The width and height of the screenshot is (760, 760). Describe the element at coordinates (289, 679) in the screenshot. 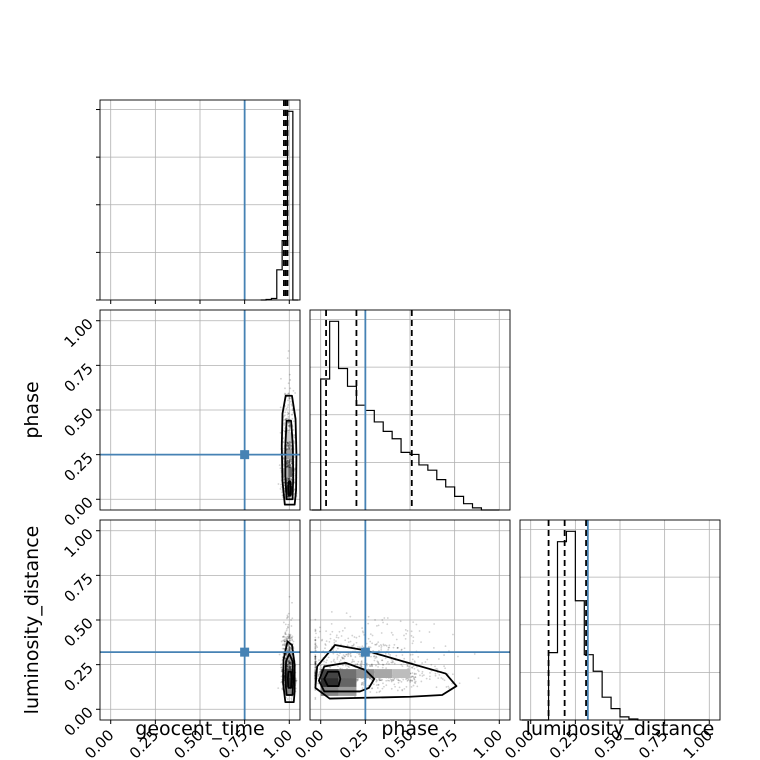

I see `contour-line` at that location.